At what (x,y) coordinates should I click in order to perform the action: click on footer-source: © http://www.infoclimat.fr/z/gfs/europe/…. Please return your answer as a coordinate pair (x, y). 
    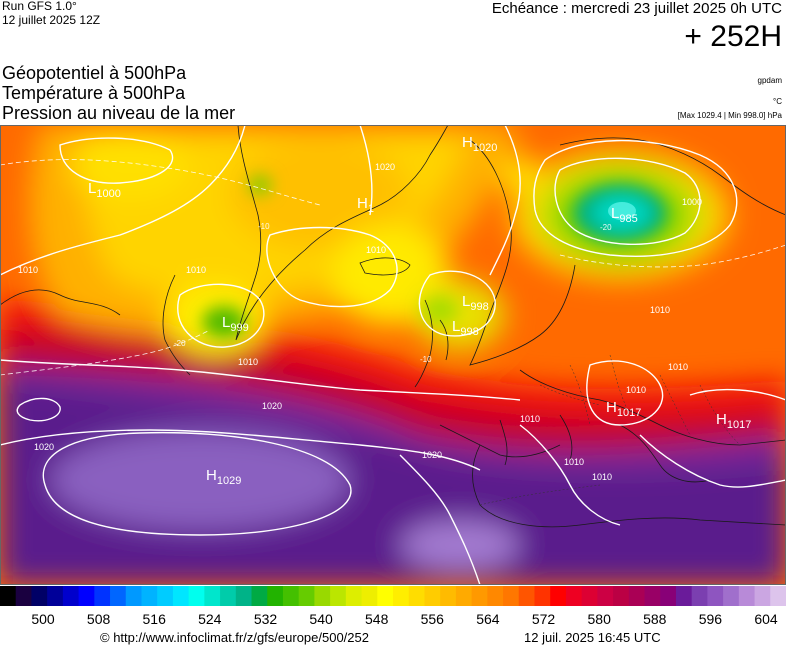
    Looking at the image, I should click on (234, 637).